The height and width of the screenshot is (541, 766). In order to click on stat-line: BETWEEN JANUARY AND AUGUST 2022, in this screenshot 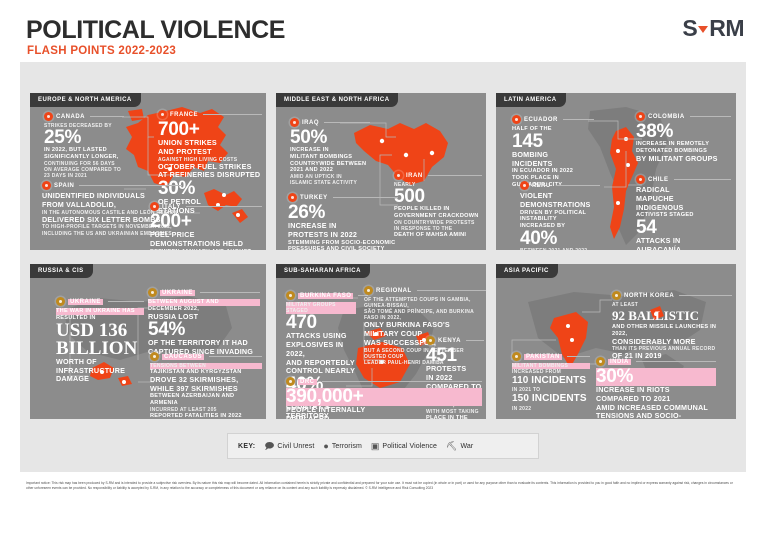, I will do `click(206, 249)`.